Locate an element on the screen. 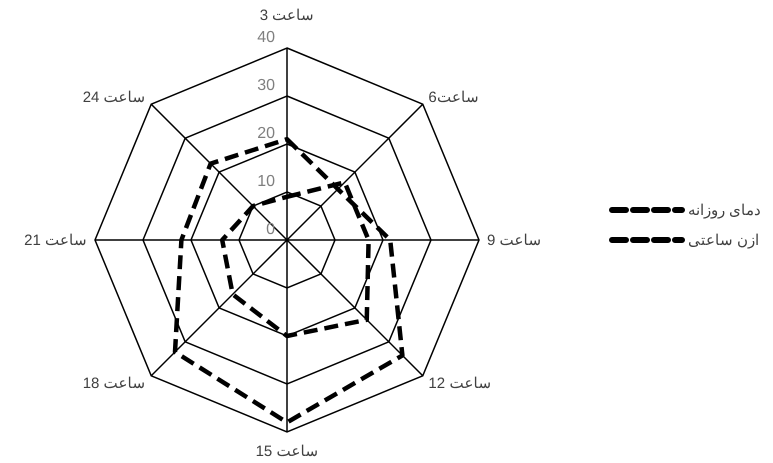 The height and width of the screenshot is (463, 773). y-tick-label: 10 is located at coordinates (266, 181).